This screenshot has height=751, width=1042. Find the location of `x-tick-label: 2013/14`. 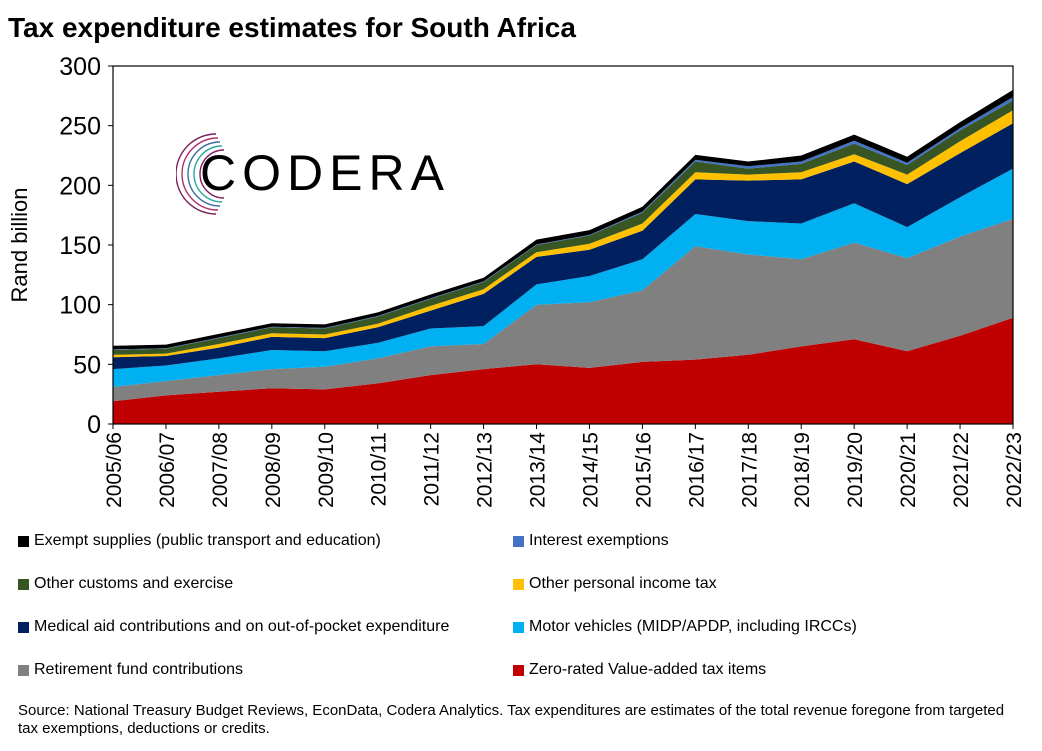

x-tick-label: 2013/14 is located at coordinates (538, 470).